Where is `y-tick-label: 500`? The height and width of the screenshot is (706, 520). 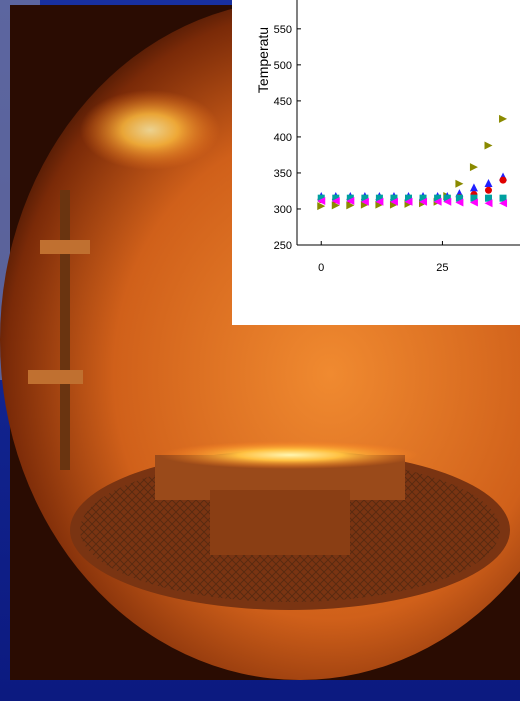
y-tick-label: 500 is located at coordinates (283, 66).